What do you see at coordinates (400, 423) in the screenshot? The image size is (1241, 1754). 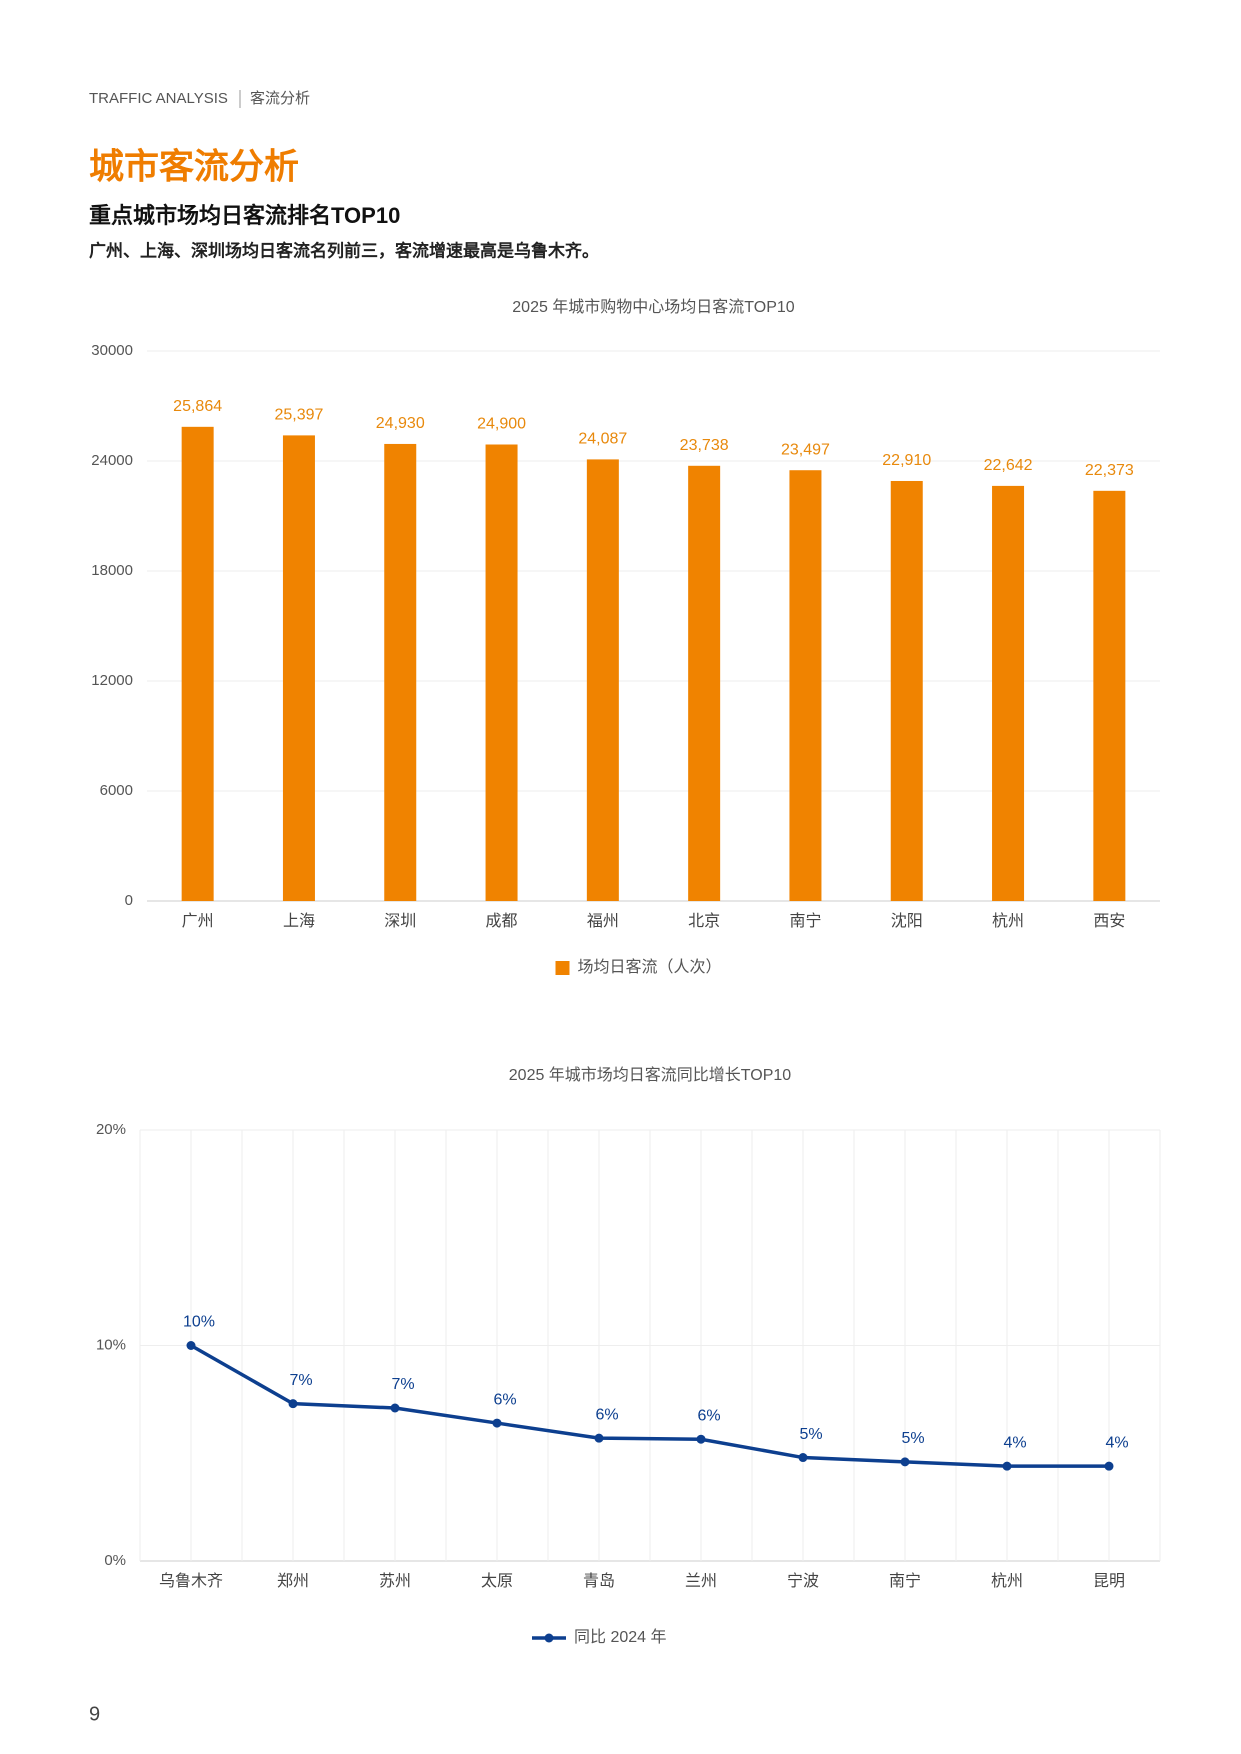 I see `value-label: 24,930` at bounding box center [400, 423].